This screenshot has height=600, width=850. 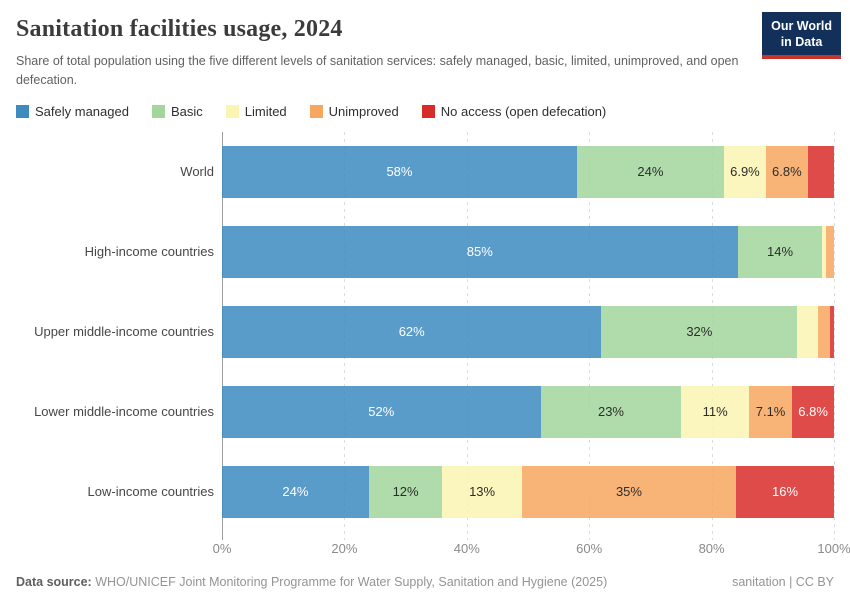 I want to click on bar-segment-safely-managed: 85%, so click(x=480, y=251).